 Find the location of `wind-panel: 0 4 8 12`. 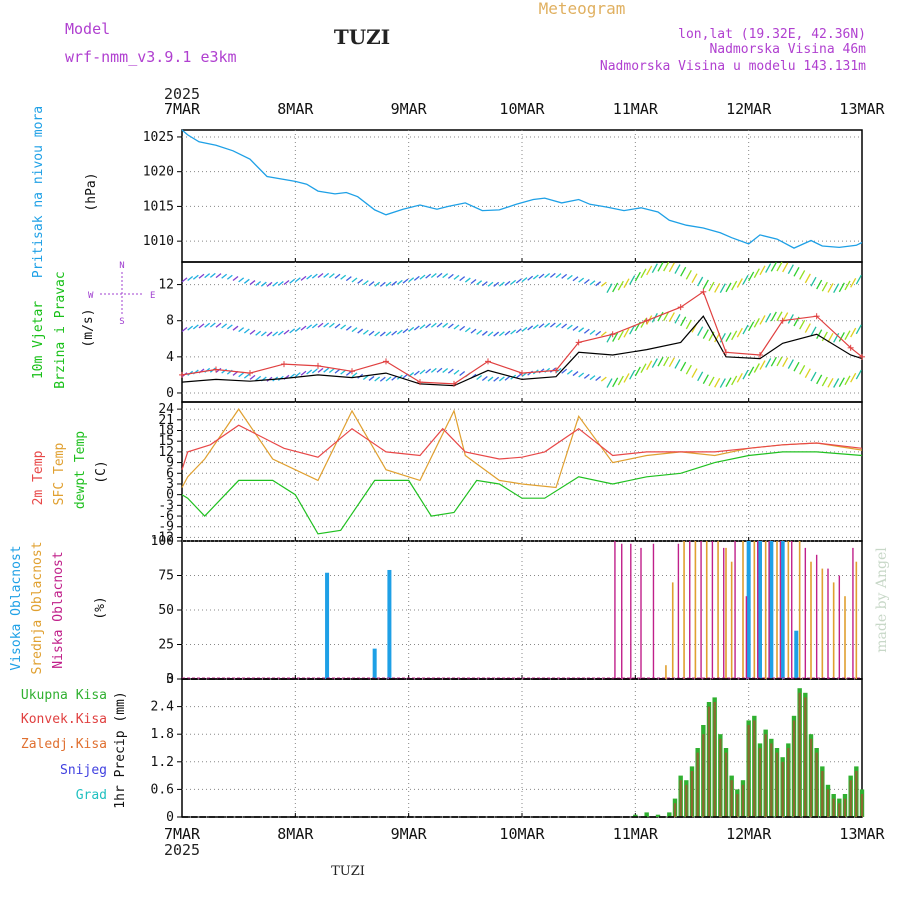

wind-panel: 0 4 8 12 is located at coordinates (510, 332).